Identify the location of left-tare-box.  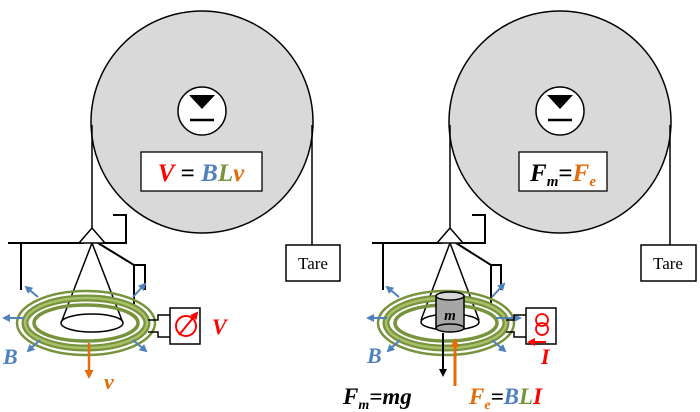
(313, 263).